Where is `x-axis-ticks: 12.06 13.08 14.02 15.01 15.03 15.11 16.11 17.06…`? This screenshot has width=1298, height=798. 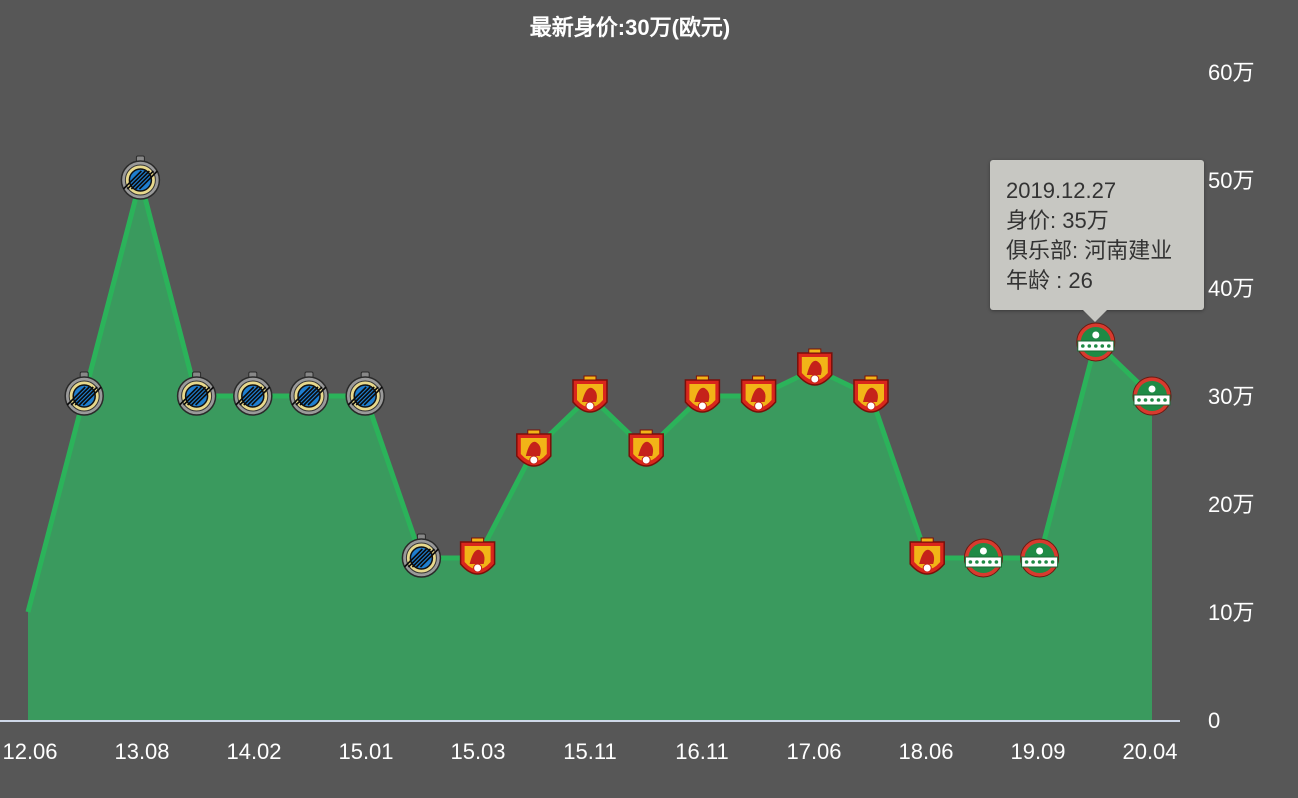 x-axis-ticks: 12.06 13.08 14.02 15.01 15.03 15.11 16.11 17.06… is located at coordinates (589, 751).